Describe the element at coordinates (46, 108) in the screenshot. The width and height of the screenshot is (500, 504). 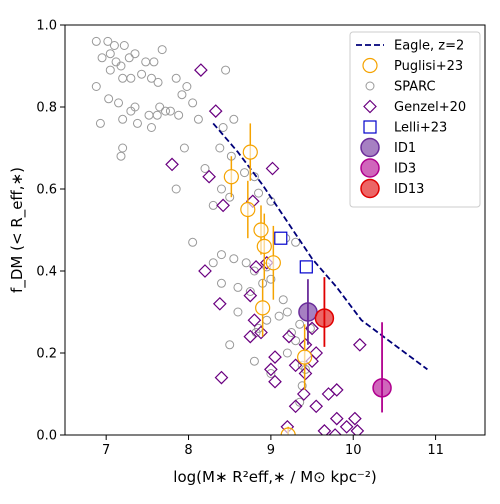
I see `y-tick-label: 0.8` at that location.